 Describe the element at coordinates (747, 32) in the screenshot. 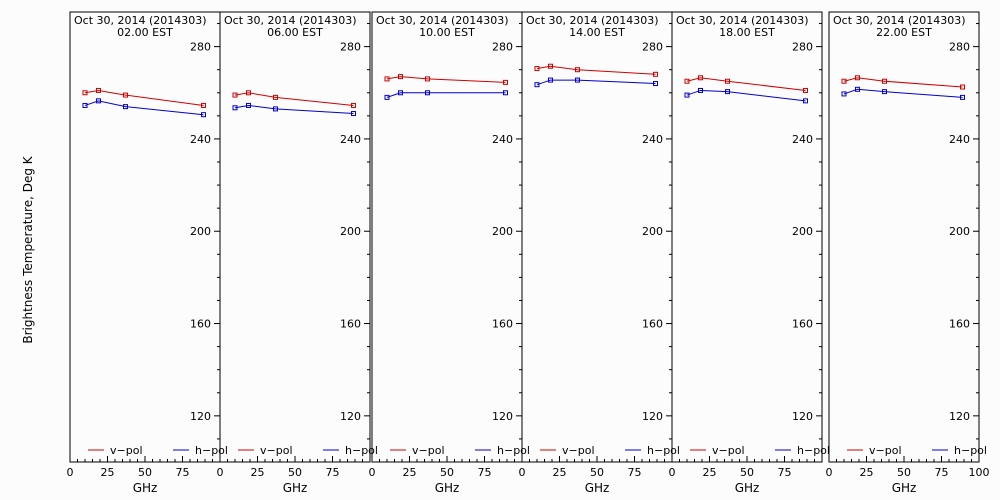

I see `panel-subtitle: 18.00 EST` at that location.